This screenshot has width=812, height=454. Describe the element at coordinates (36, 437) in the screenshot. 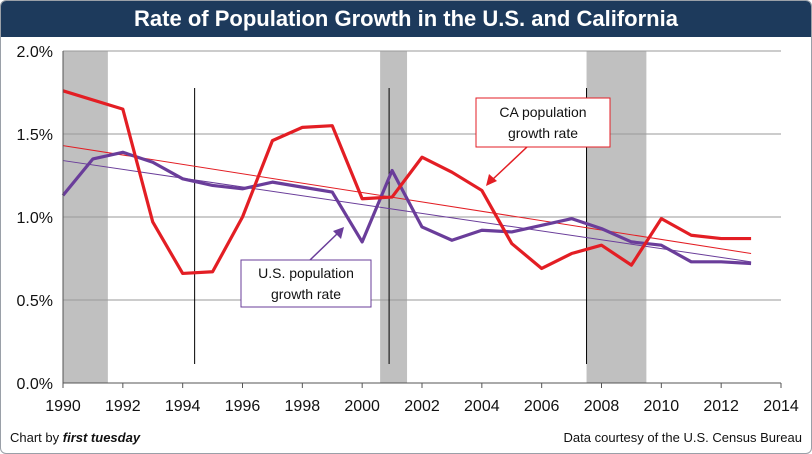

I see `credit-prefix: Chart by` at that location.